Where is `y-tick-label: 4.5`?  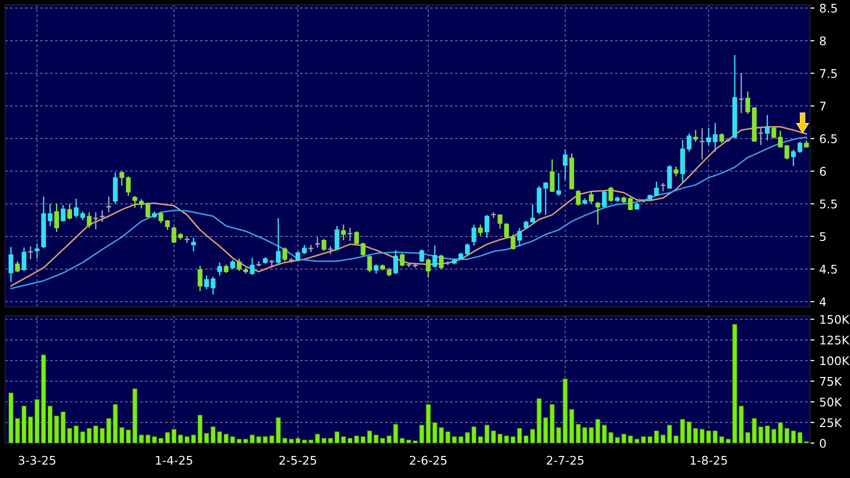 y-tick-label: 4.5 is located at coordinates (828, 269).